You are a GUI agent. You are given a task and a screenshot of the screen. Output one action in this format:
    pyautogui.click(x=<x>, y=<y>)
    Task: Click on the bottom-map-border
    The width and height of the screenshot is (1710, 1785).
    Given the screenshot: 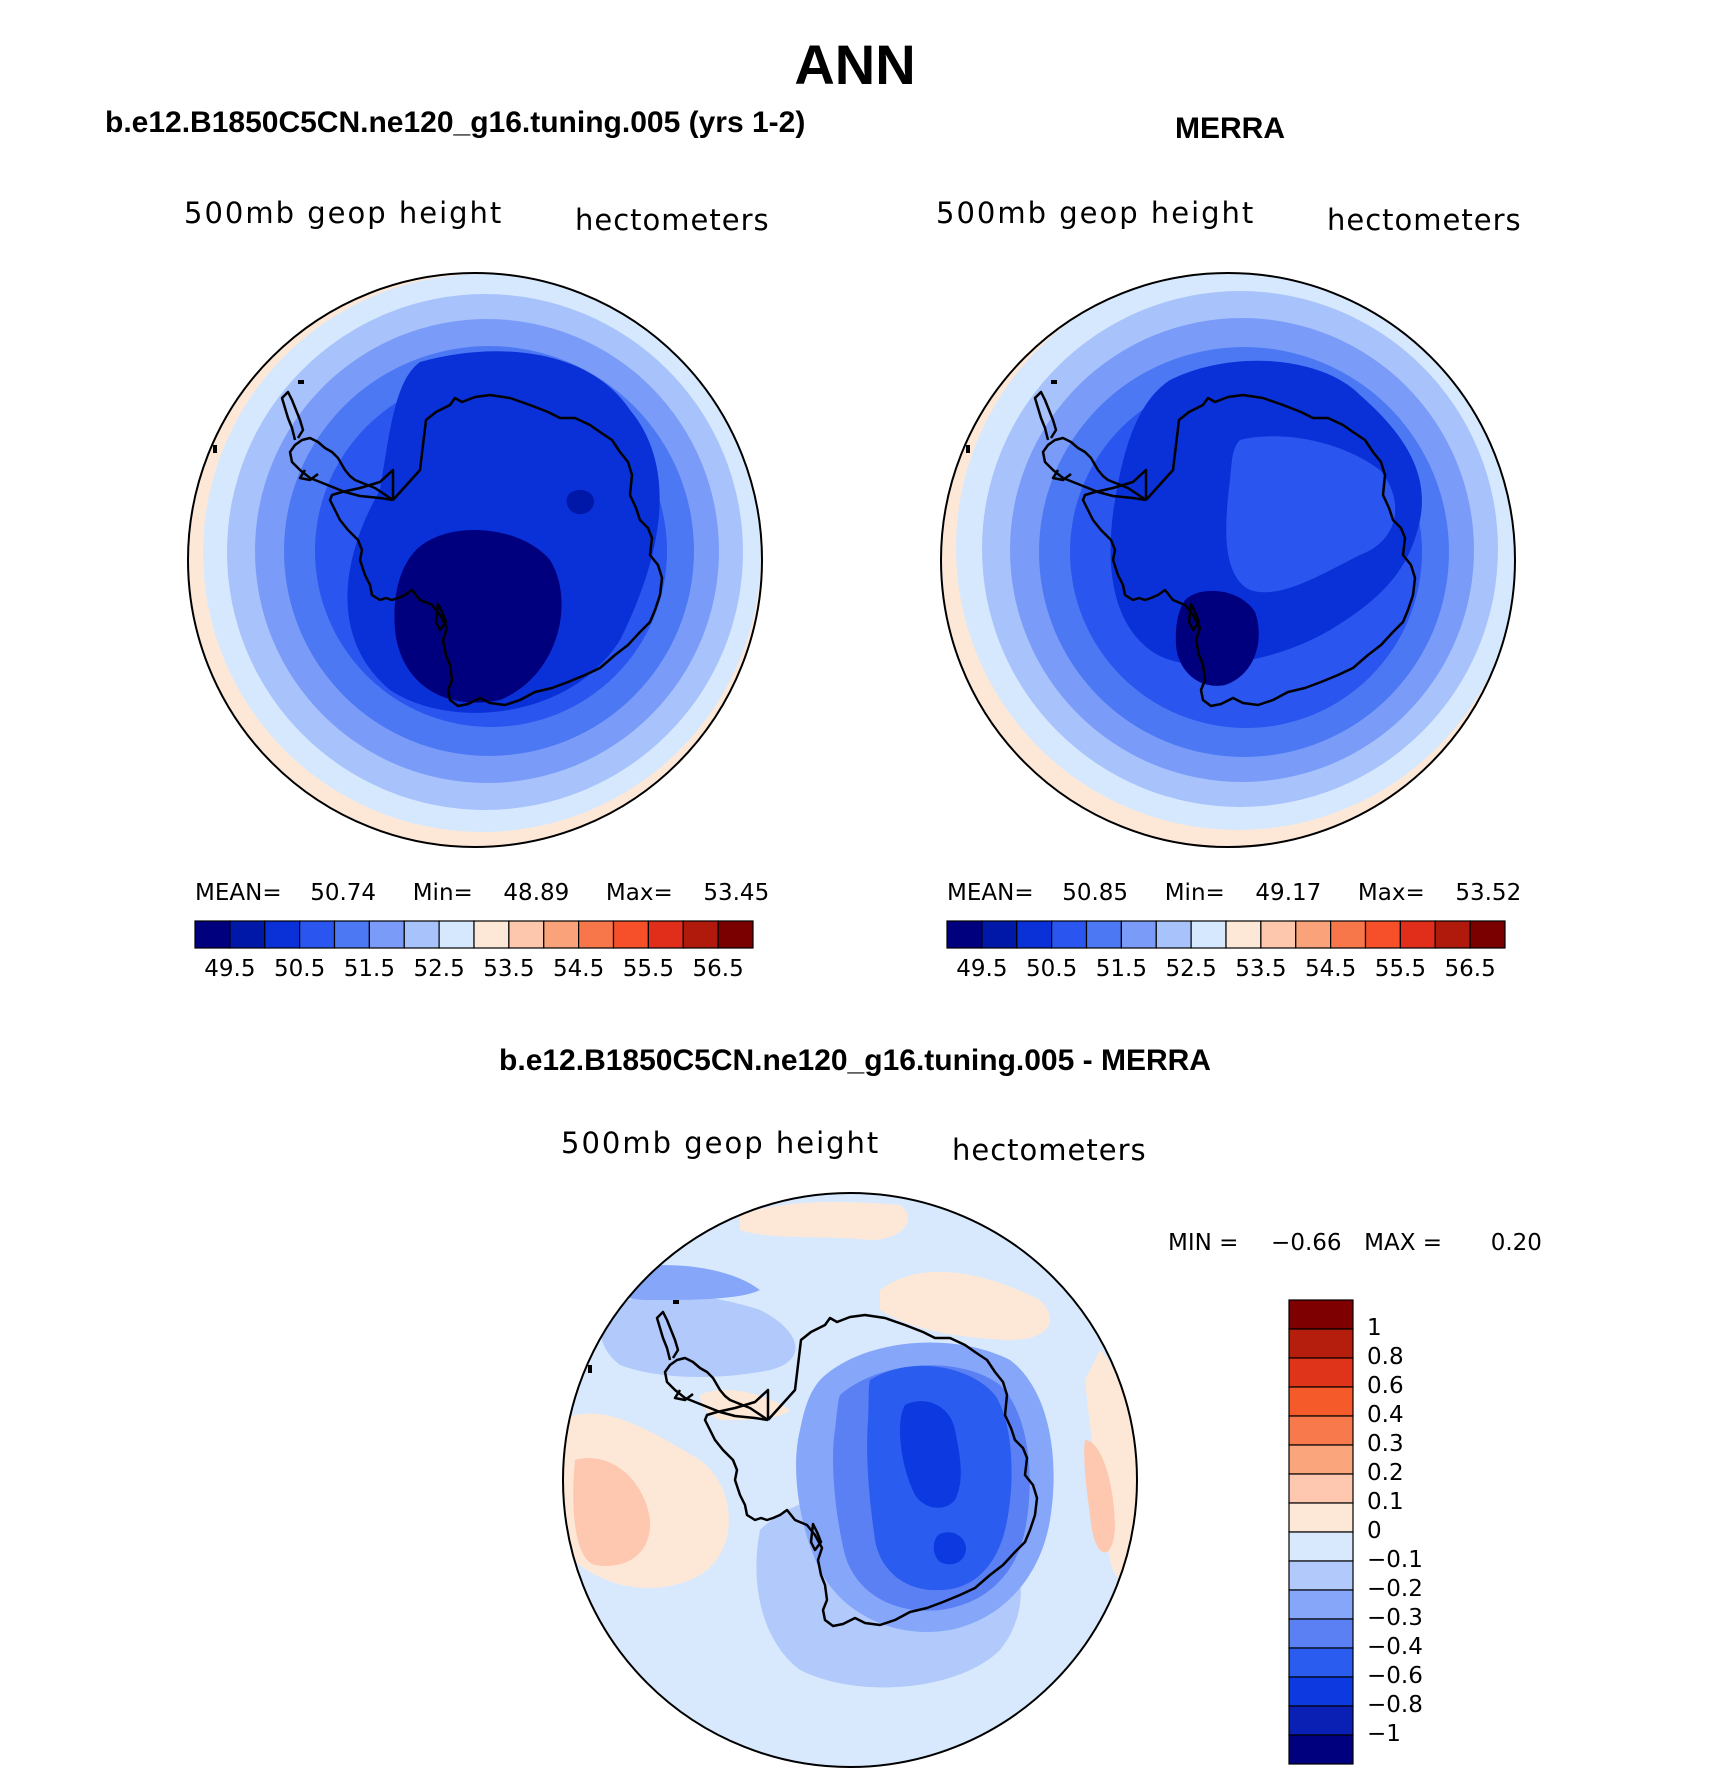 What is the action you would take?
    pyautogui.click(x=850, y=1480)
    